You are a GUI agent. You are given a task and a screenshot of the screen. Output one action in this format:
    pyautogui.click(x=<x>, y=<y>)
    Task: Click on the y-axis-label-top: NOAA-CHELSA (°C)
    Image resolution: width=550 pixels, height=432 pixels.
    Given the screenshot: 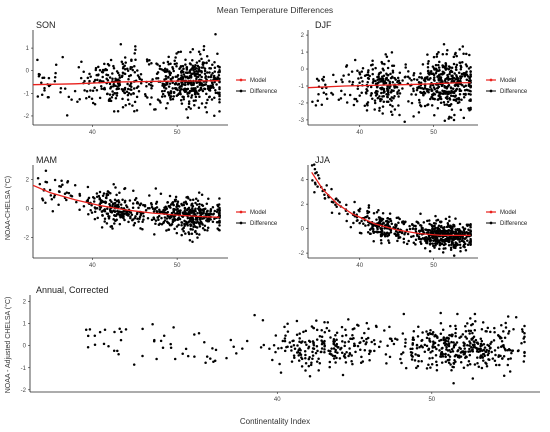 What is the action you would take?
    pyautogui.click(x=8, y=208)
    